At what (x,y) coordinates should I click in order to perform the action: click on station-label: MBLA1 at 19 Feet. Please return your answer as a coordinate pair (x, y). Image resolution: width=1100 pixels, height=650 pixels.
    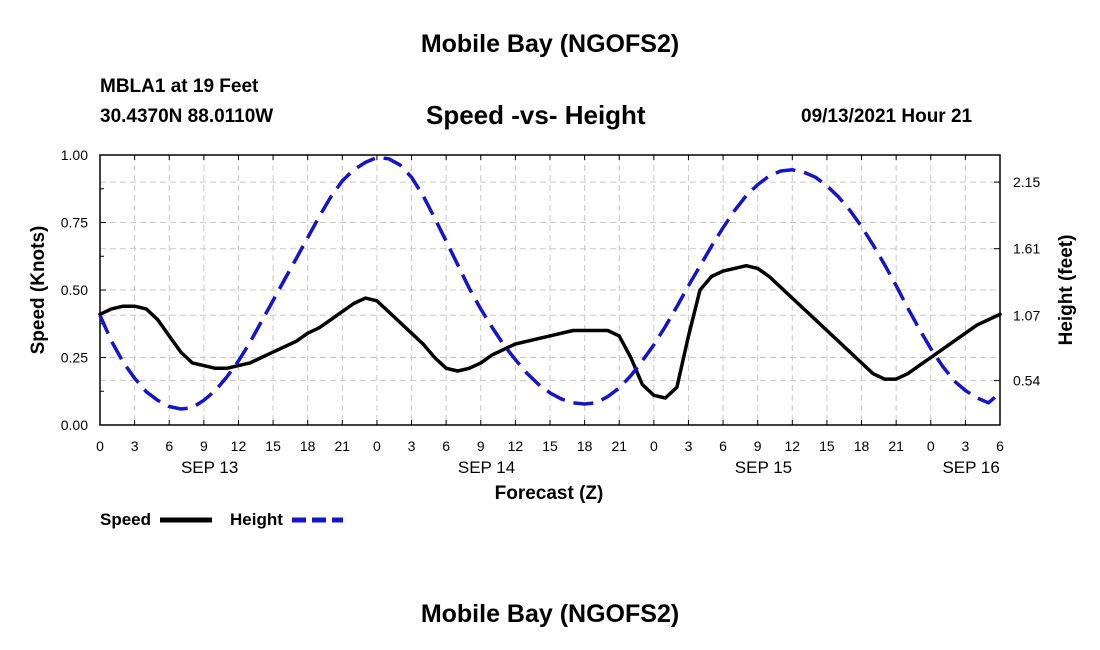
    Looking at the image, I should click on (179, 86).